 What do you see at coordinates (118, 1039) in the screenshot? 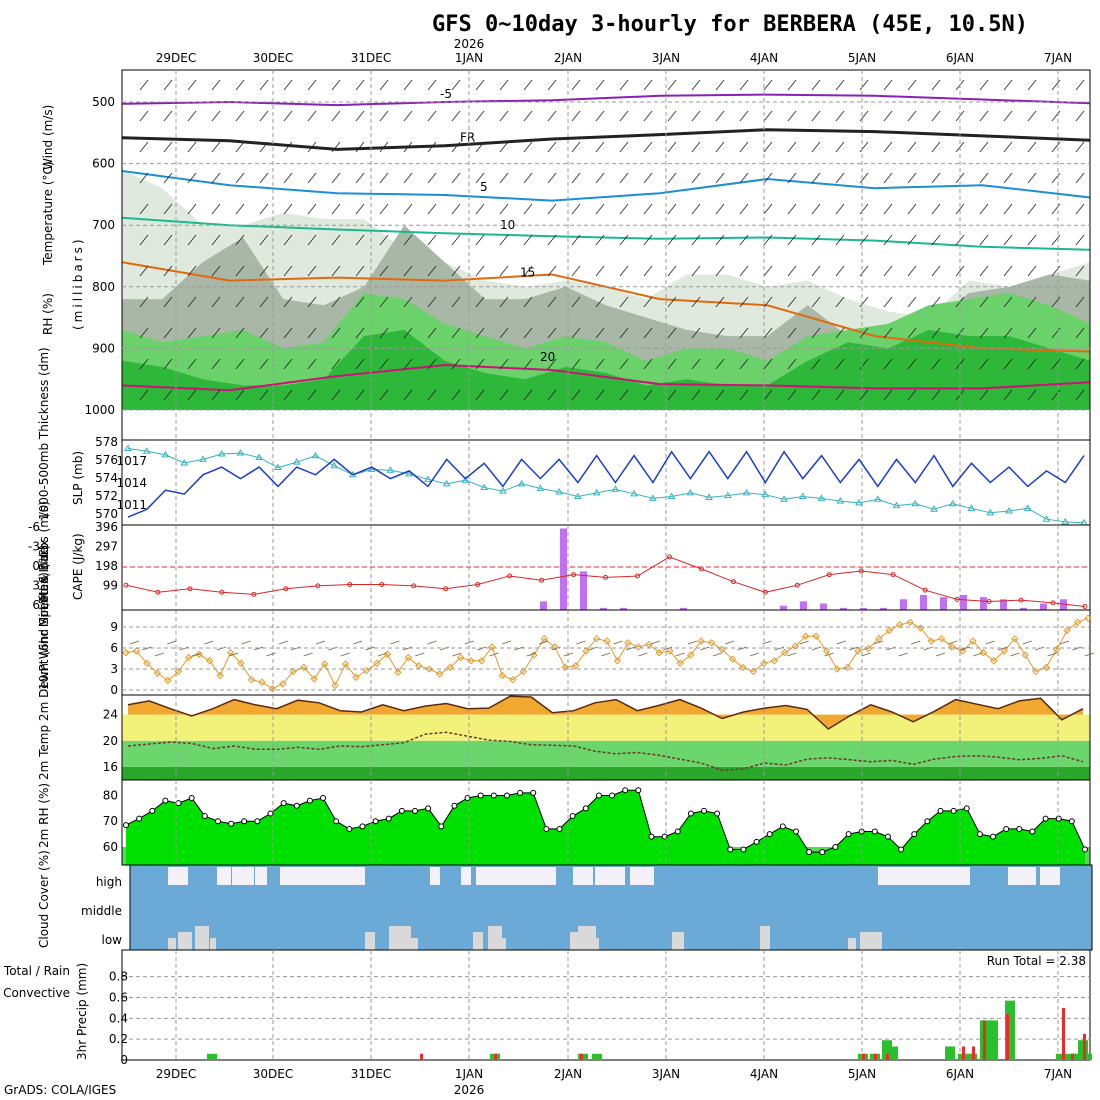
I see `y-tick-precip: 0.2` at bounding box center [118, 1039].